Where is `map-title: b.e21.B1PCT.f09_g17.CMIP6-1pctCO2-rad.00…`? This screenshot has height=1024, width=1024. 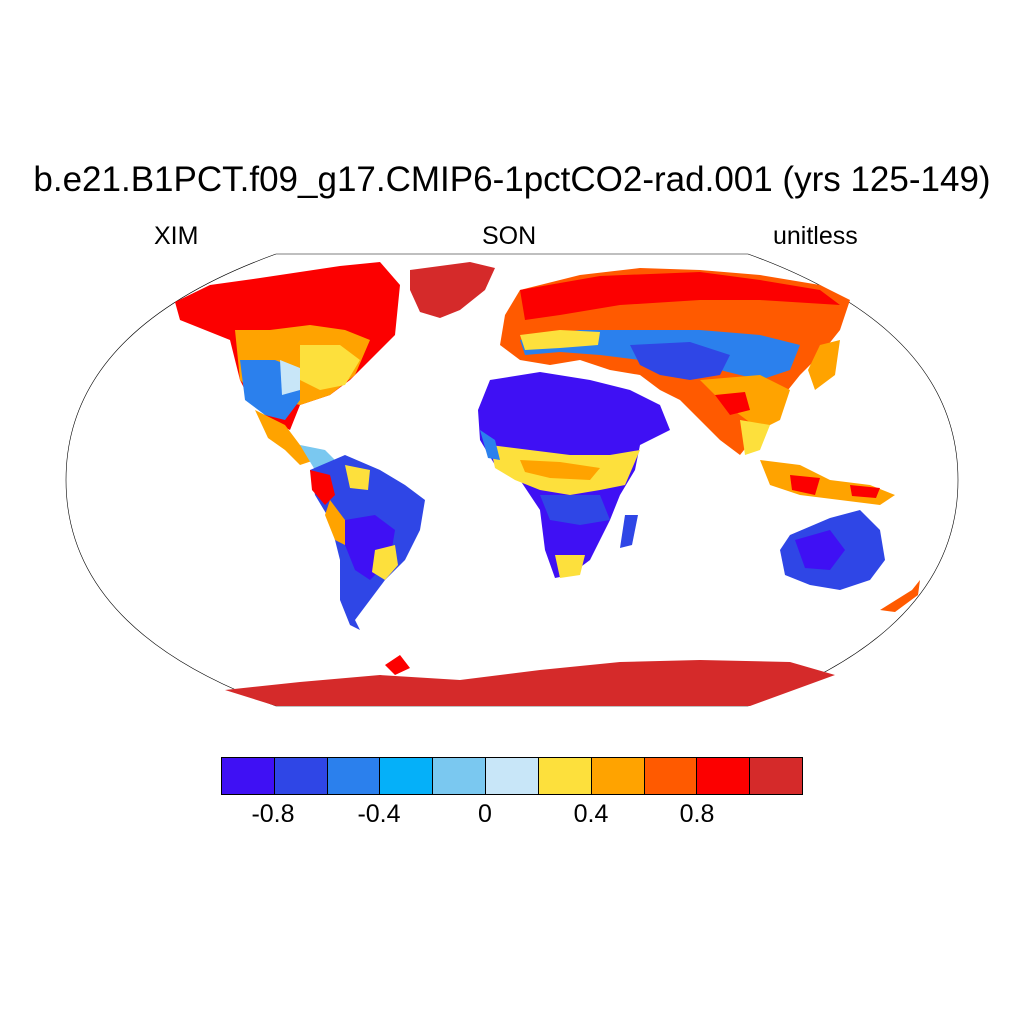 map-title: b.e21.B1PCT.f09_g17.CMIP6-1pctCO2-rad.00… is located at coordinates (512, 179).